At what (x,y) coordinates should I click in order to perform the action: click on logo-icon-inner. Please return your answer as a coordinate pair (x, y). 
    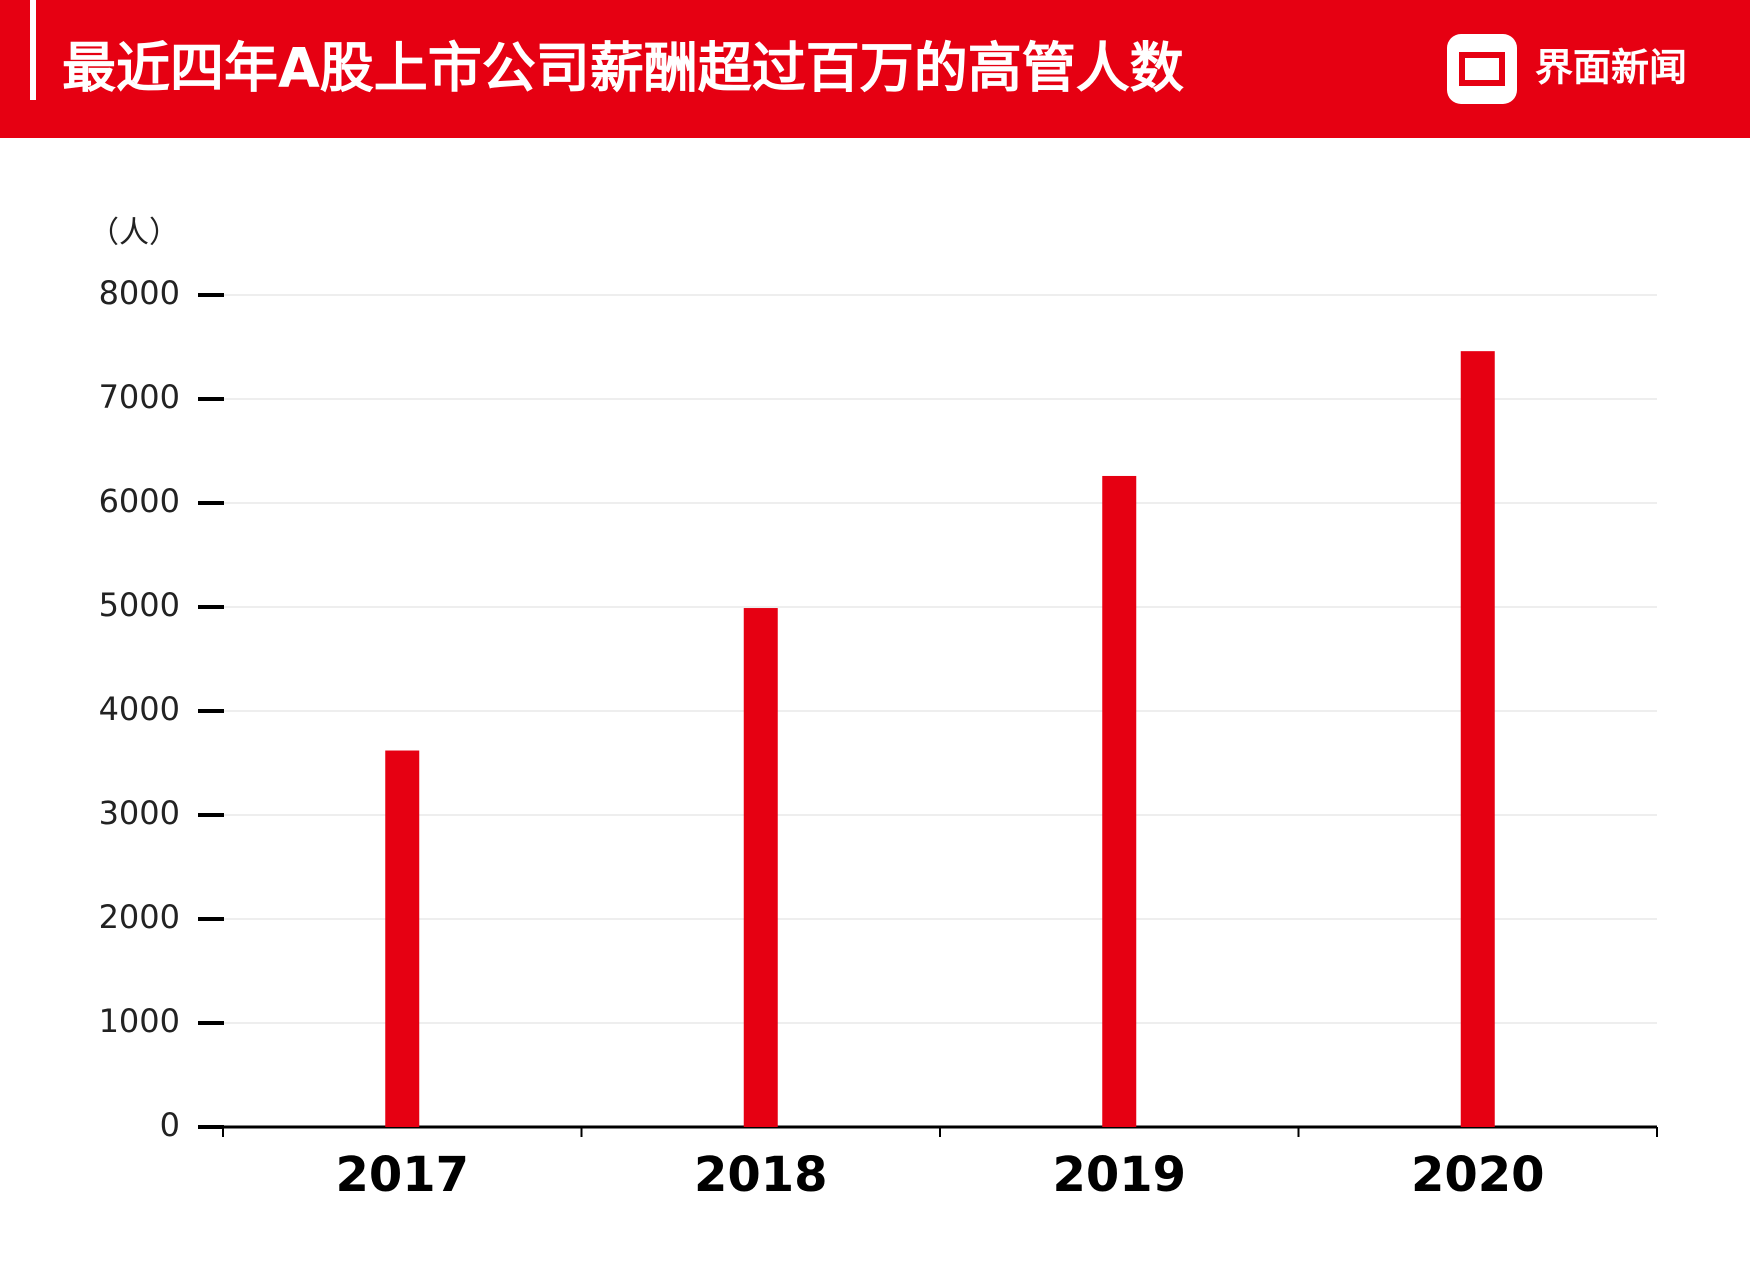
    Looking at the image, I should click on (1482, 69).